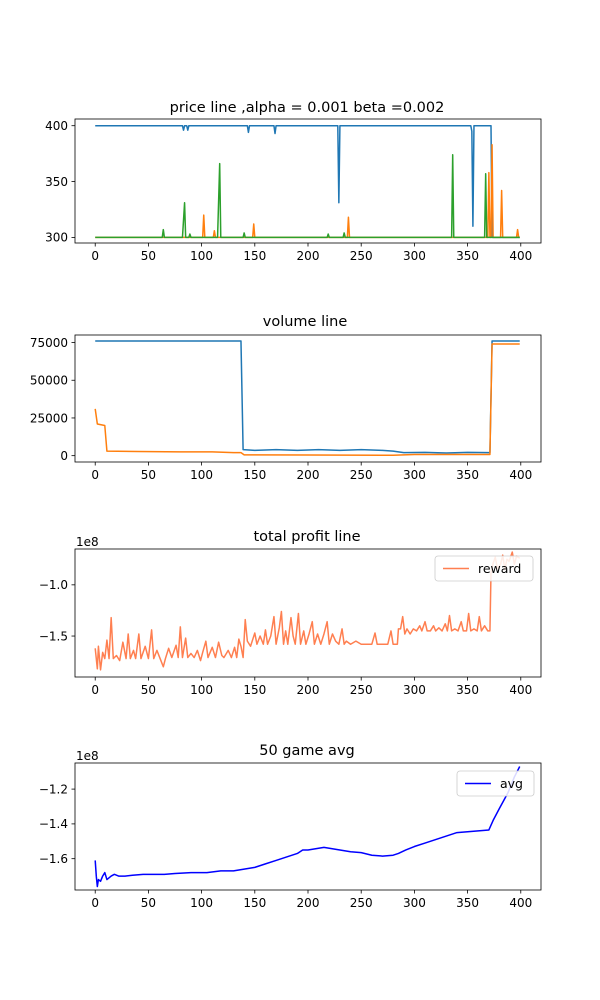 This screenshot has height=1000, width=600. I want to click on y-tick-label: 400, so click(56, 126).